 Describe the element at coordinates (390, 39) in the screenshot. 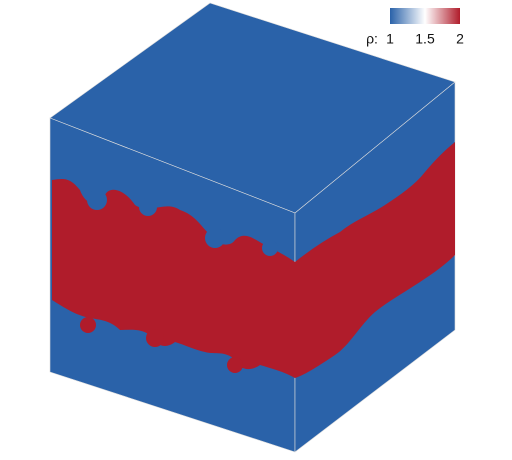

I see `colorbar-tick-label: 1` at that location.